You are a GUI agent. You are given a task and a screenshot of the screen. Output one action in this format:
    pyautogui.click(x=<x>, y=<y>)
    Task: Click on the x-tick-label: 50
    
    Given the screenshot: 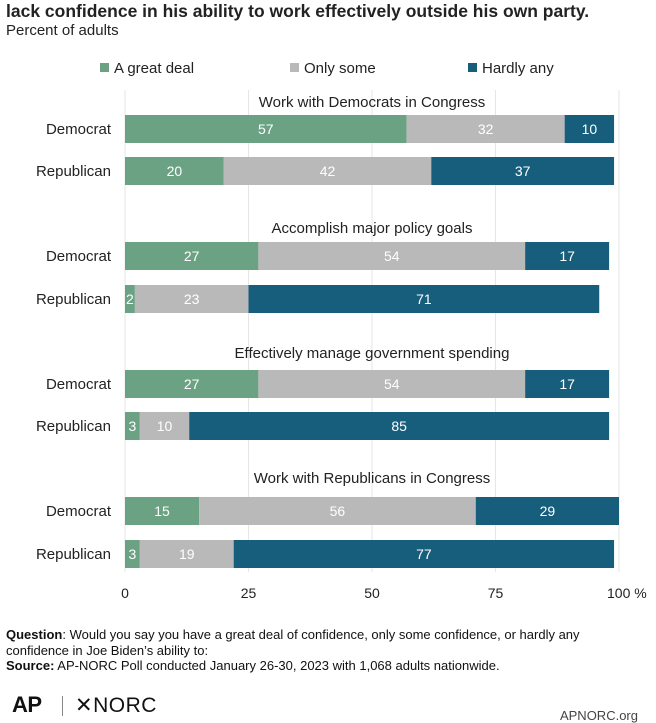 What is the action you would take?
    pyautogui.click(x=372, y=593)
    